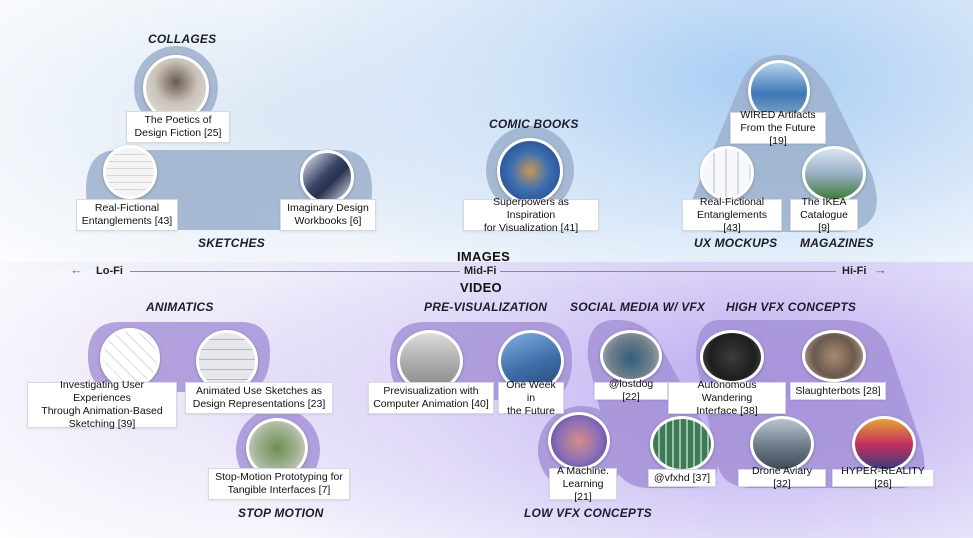 The width and height of the screenshot is (973, 538). What do you see at coordinates (231, 243) in the screenshot?
I see `category-sketches: SKETCHES` at bounding box center [231, 243].